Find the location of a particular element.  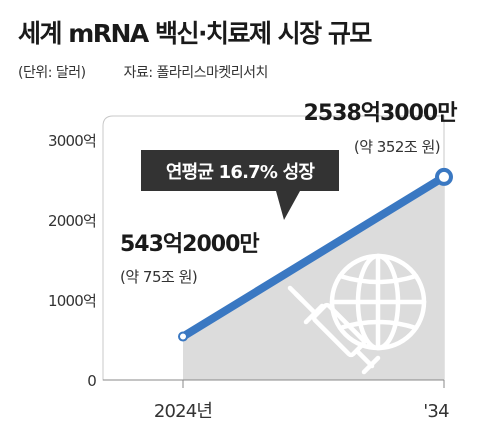

cagr-callout: 연평균 16.7% 성장 is located at coordinates (240, 185).